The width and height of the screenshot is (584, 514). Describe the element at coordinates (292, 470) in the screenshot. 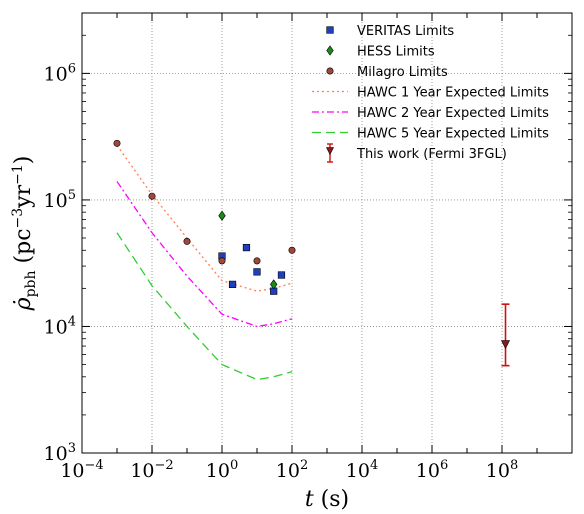

I see `x-tick-label: 10²` at that location.